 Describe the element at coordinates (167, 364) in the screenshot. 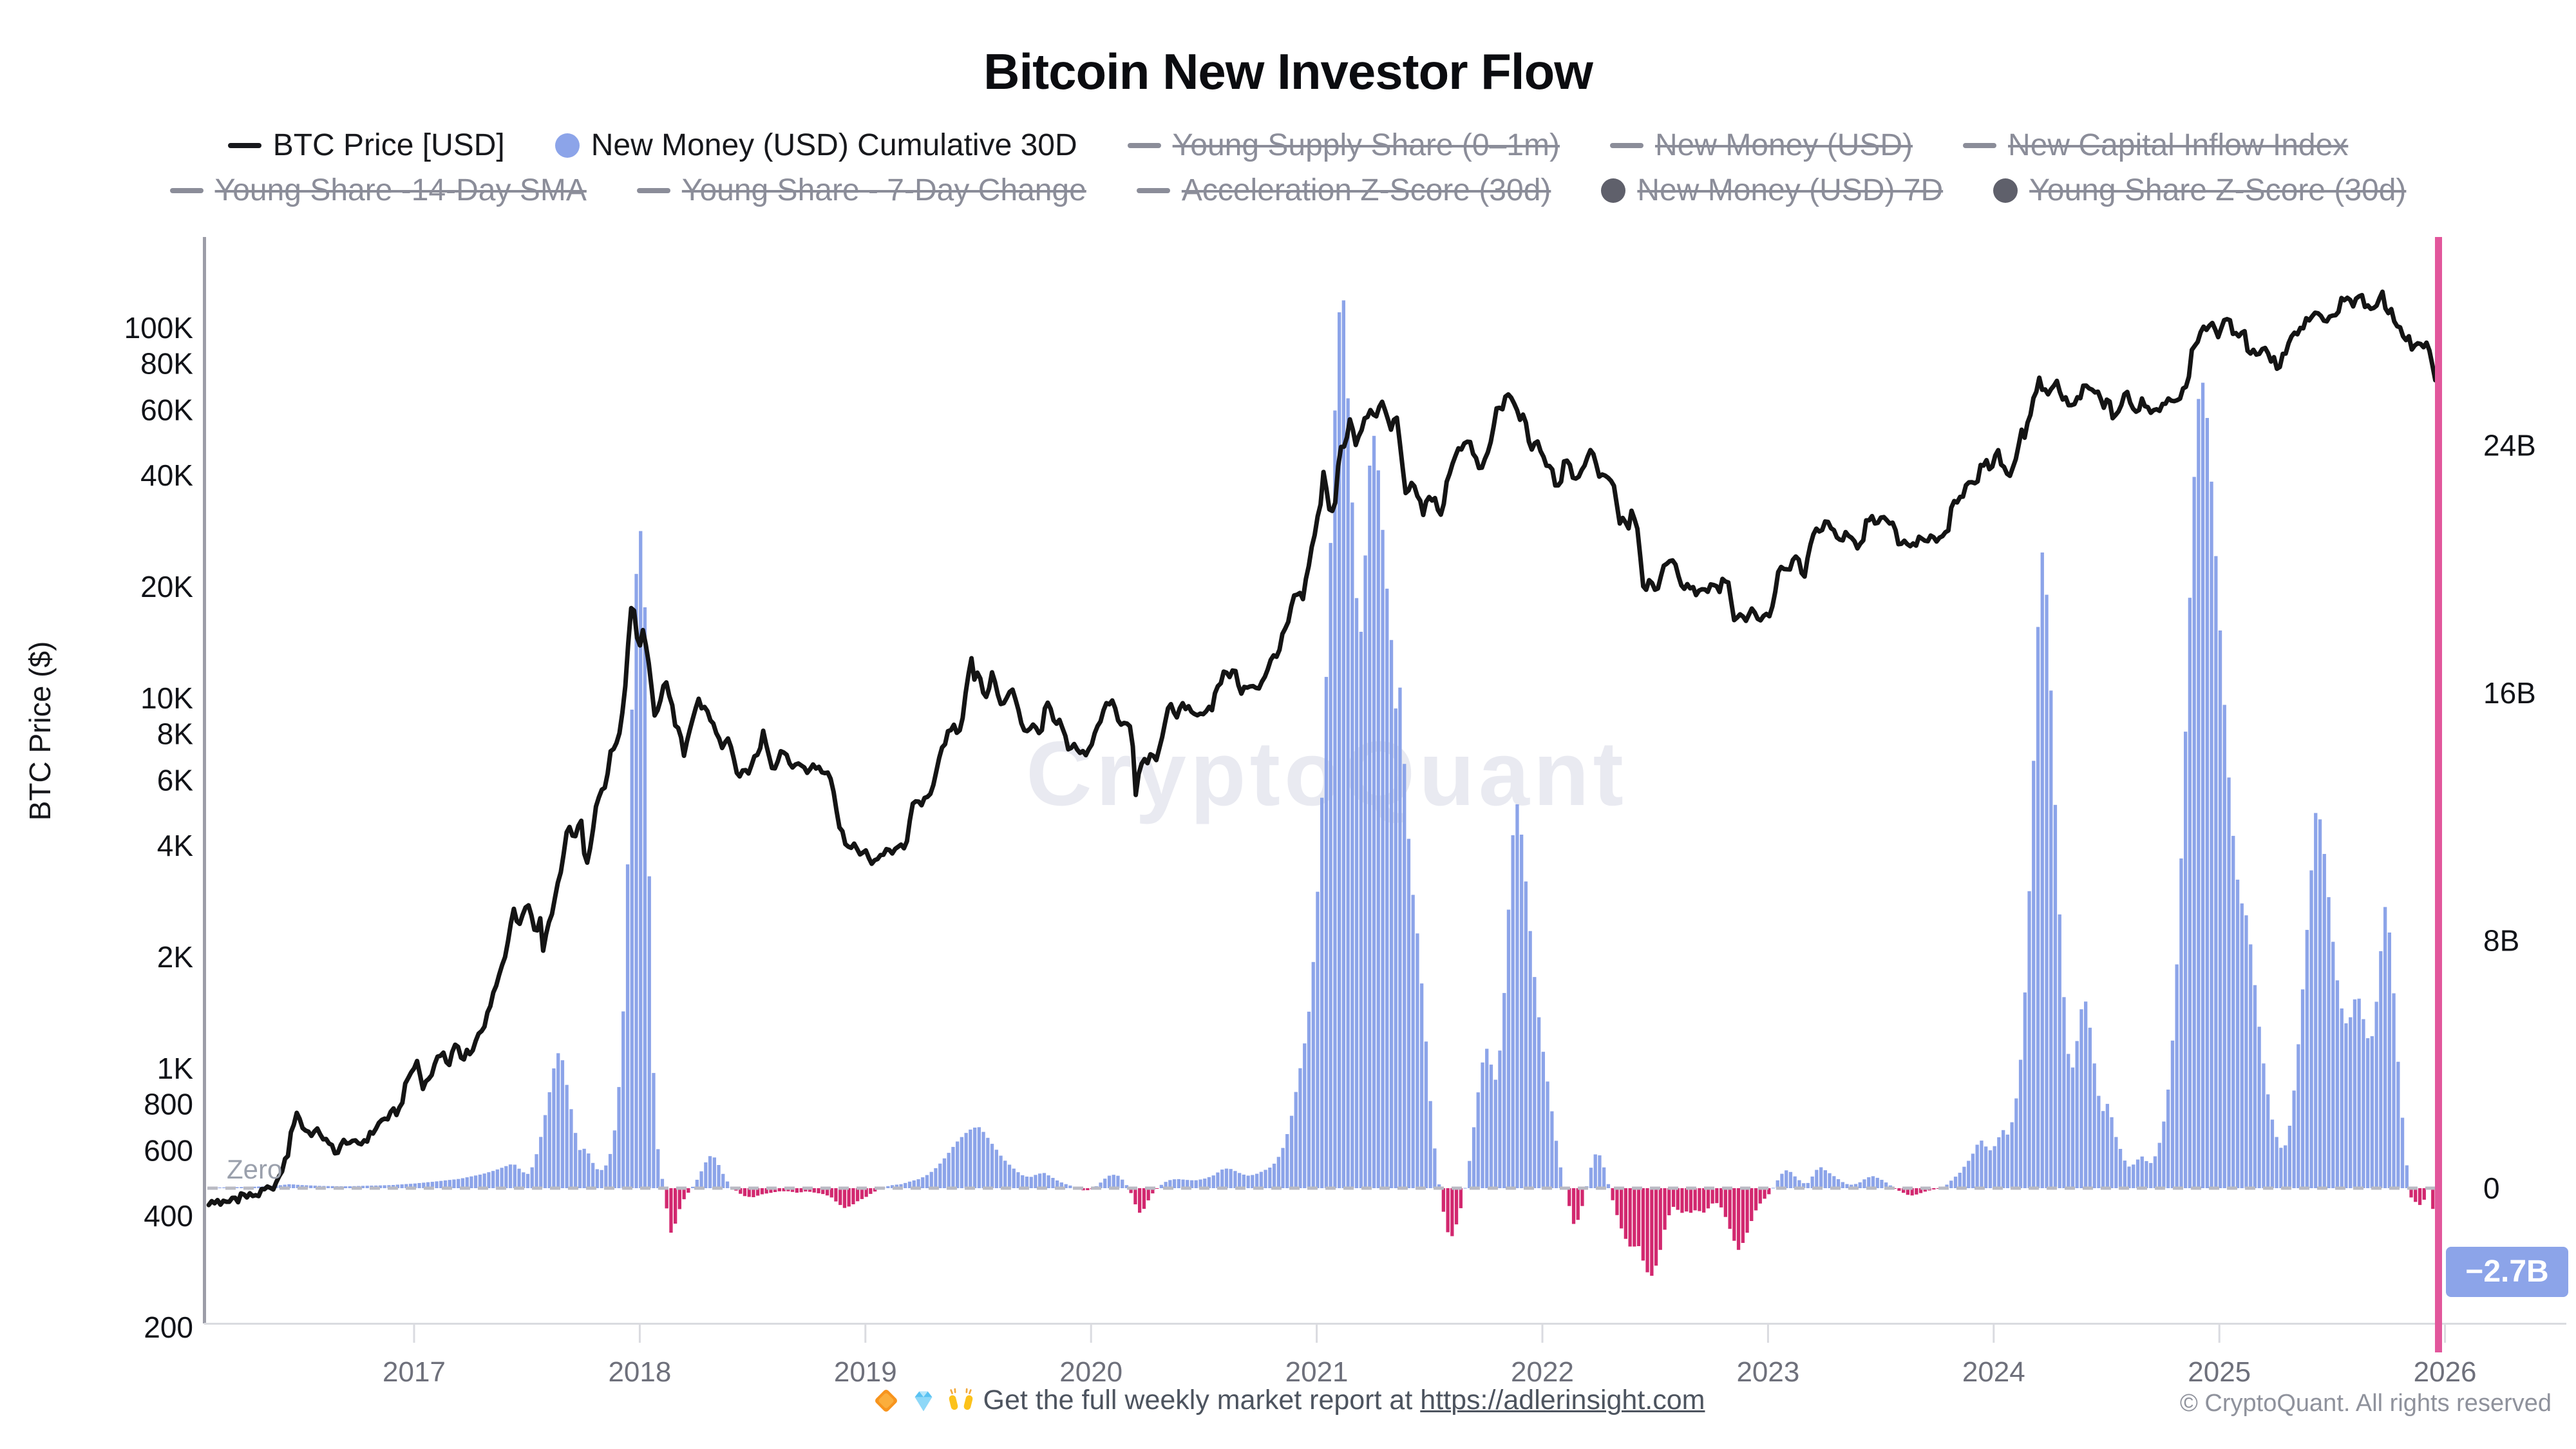

I see `y-left-tick-label: 80K` at that location.